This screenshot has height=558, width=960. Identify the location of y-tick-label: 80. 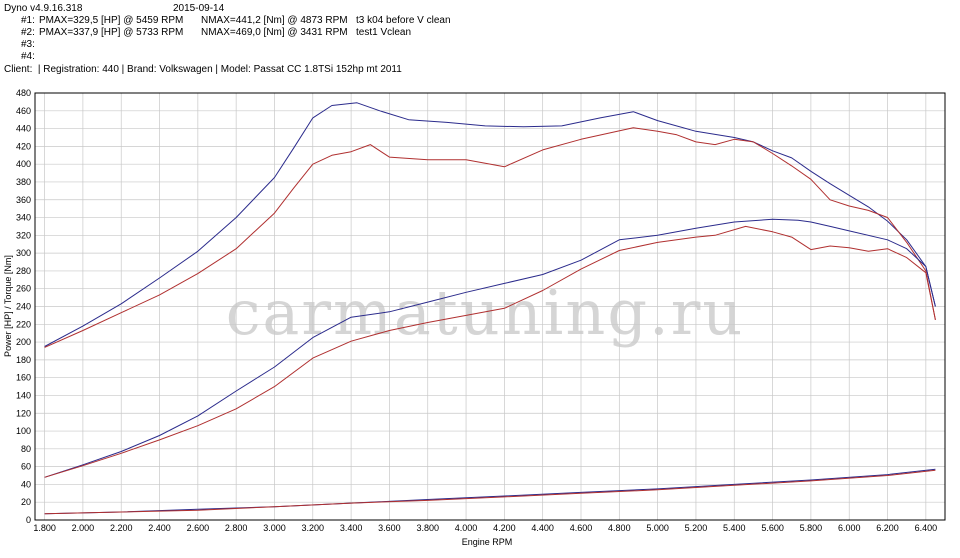
(26, 449).